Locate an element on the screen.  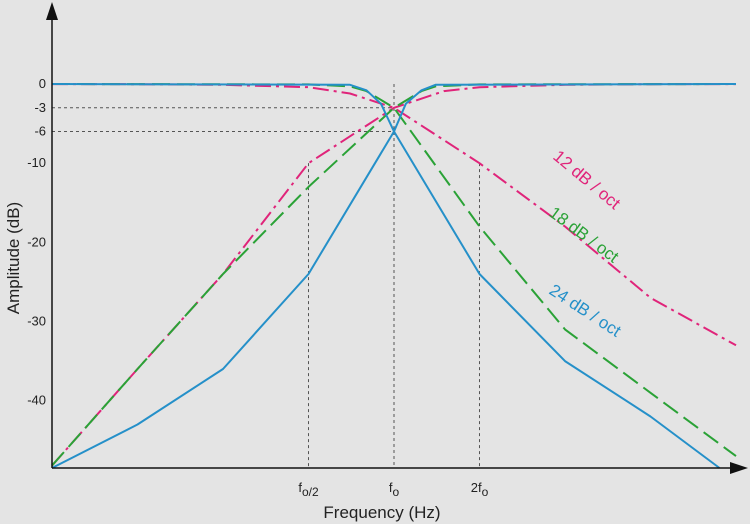
y-tick-label: -20 is located at coordinates (36, 241).